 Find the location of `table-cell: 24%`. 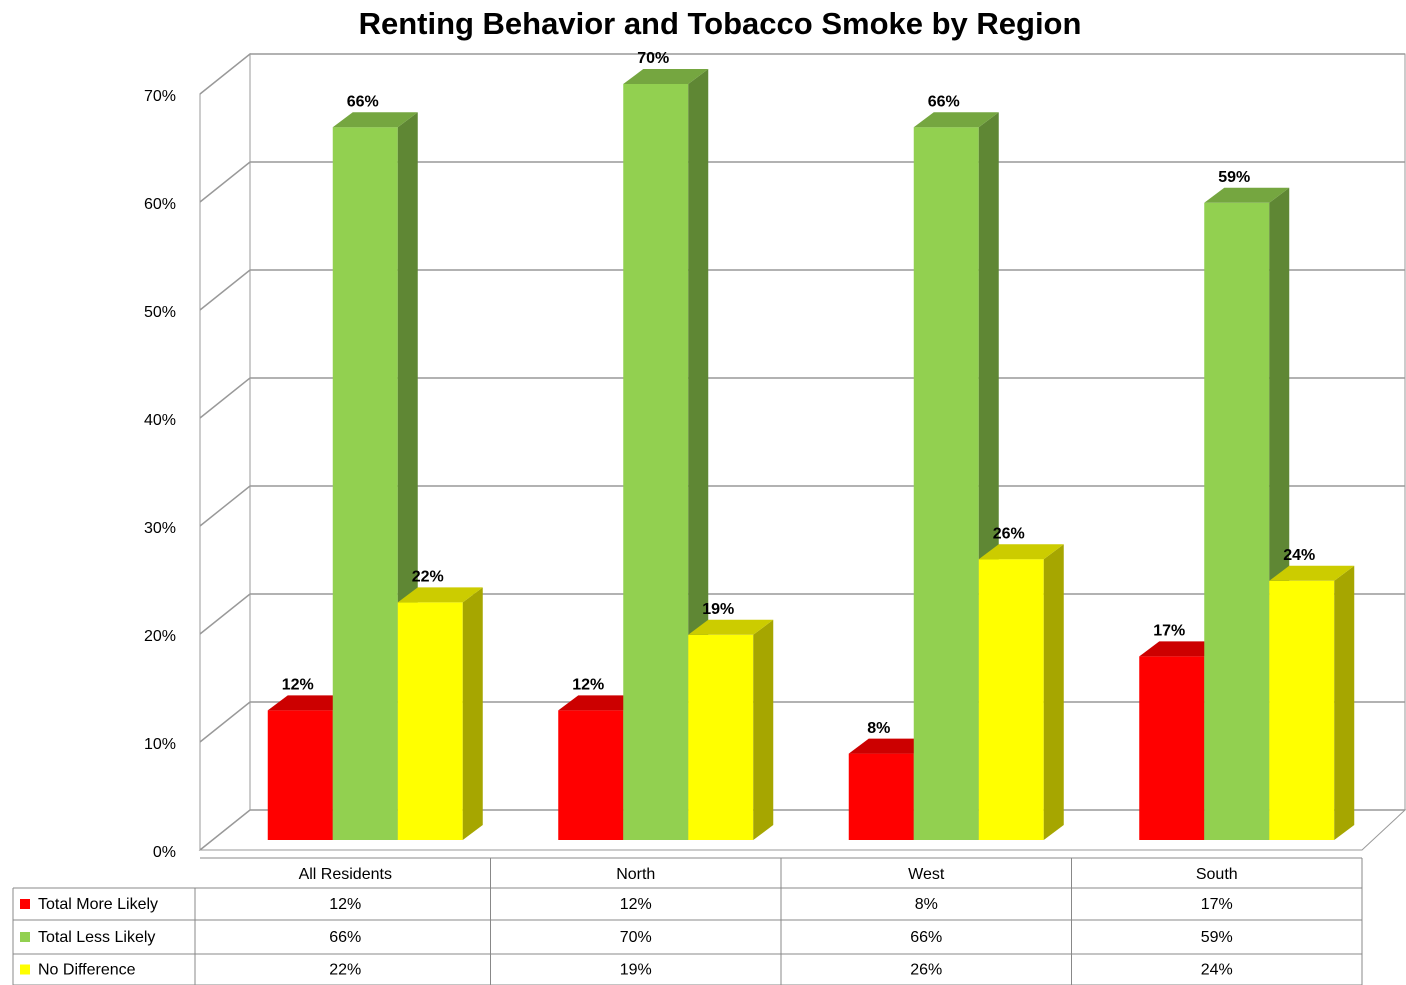

table-cell: 24% is located at coordinates (1217, 970).